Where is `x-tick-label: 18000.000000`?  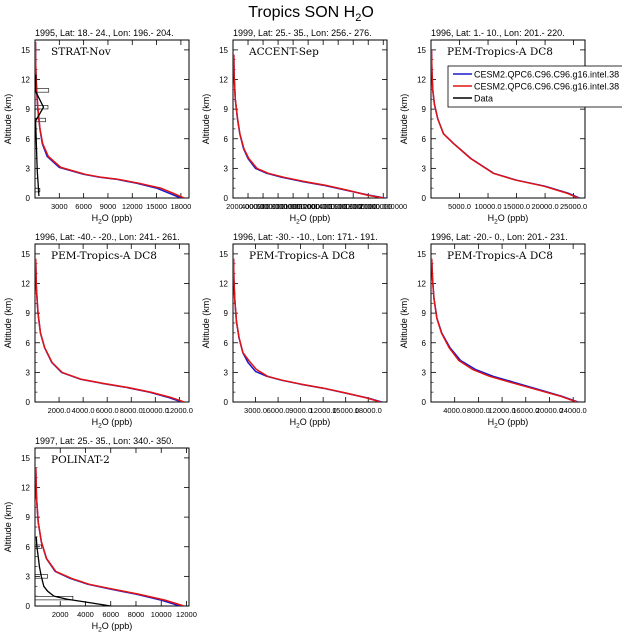 x-tick-label: 18000.000000 is located at coordinates (368, 206).